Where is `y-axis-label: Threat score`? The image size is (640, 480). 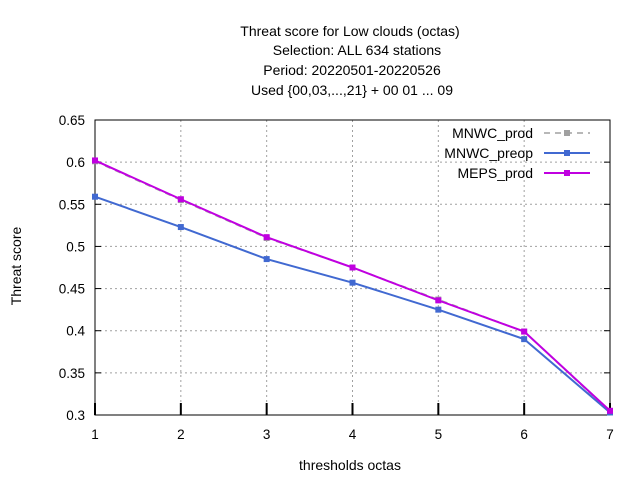 y-axis-label: Threat score is located at coordinates (16, 265).